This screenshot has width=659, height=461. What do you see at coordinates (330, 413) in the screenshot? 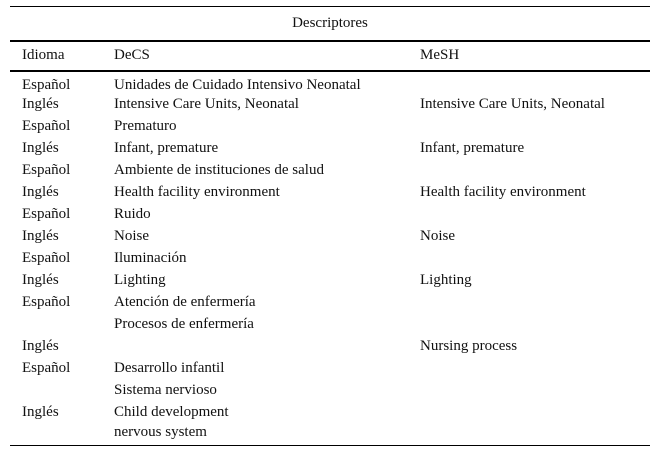
I see `table-row: Inglés Child development` at bounding box center [330, 413].